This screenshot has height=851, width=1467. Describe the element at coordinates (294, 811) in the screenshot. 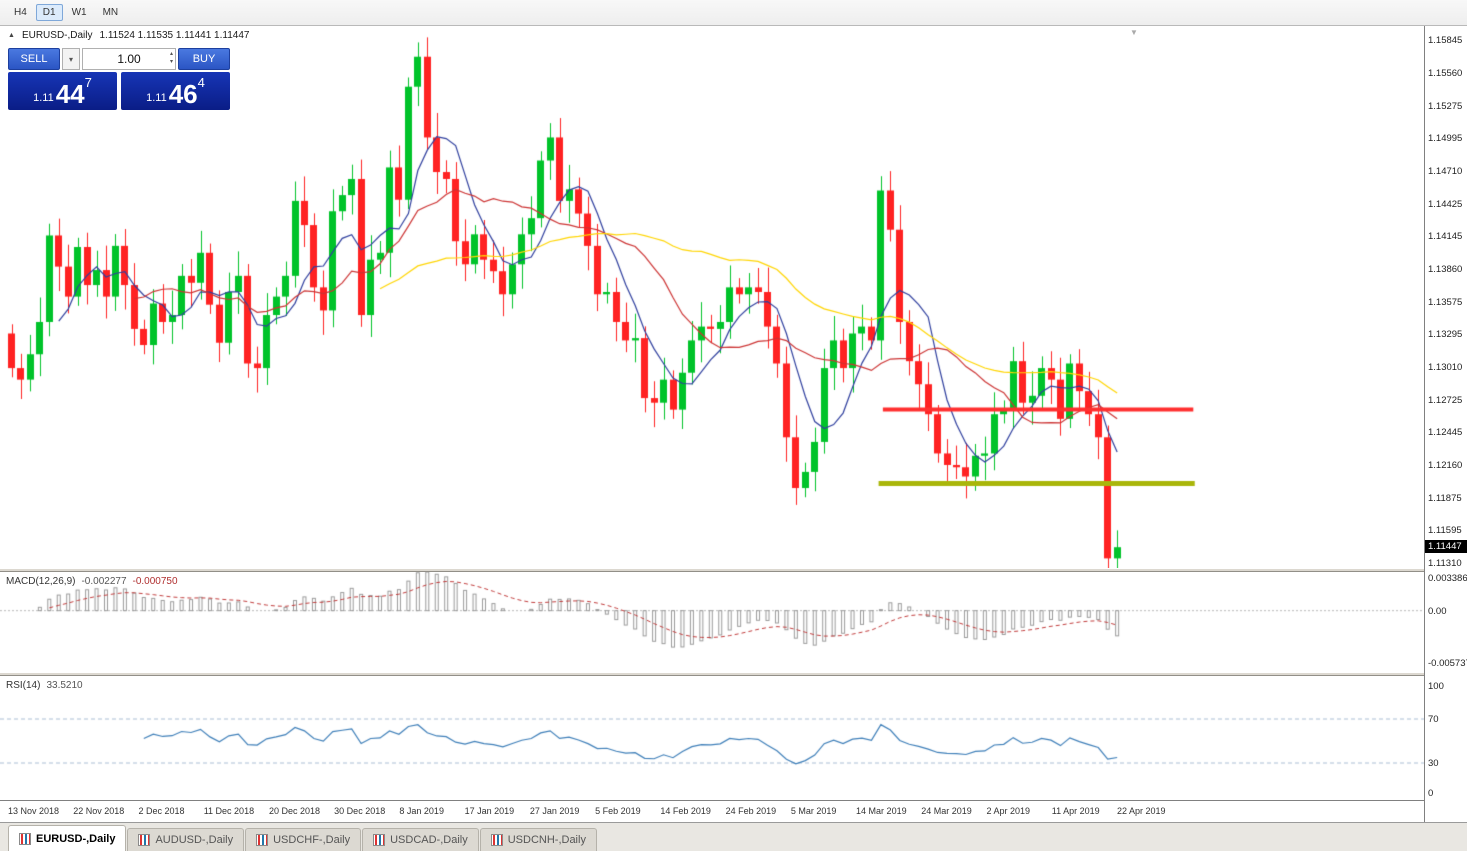

I see `date-axis-label: 20 Dec 2018` at that location.